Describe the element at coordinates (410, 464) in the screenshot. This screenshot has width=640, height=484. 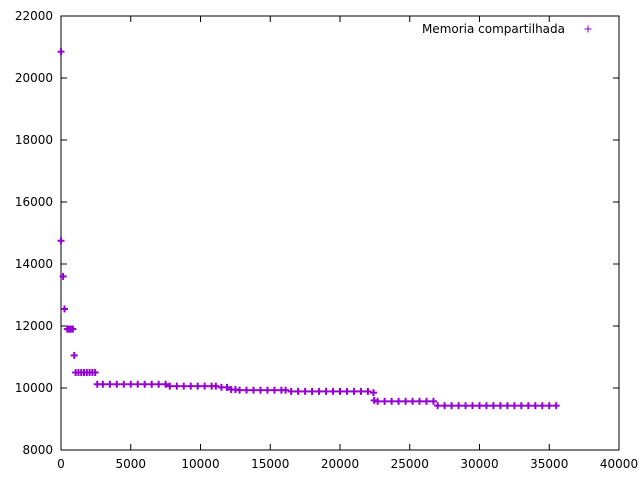
I see `x-tick-label: 25000` at that location.